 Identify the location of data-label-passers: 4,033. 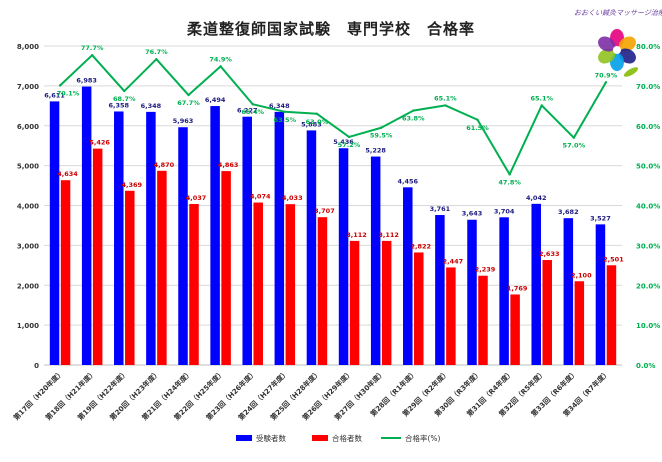
(292, 198).